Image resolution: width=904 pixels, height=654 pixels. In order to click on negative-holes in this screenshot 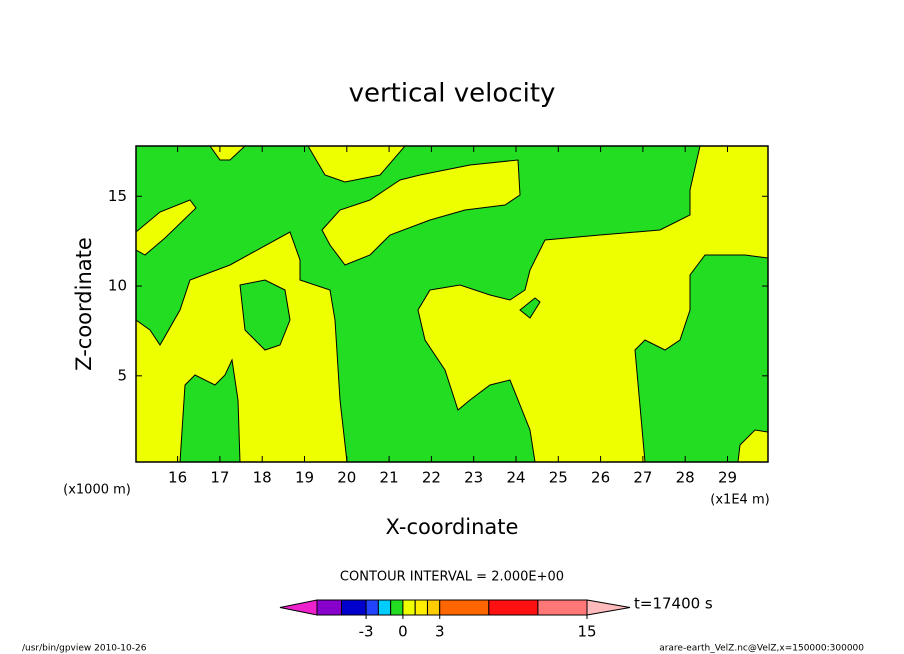, I will do `click(390, 315)`.